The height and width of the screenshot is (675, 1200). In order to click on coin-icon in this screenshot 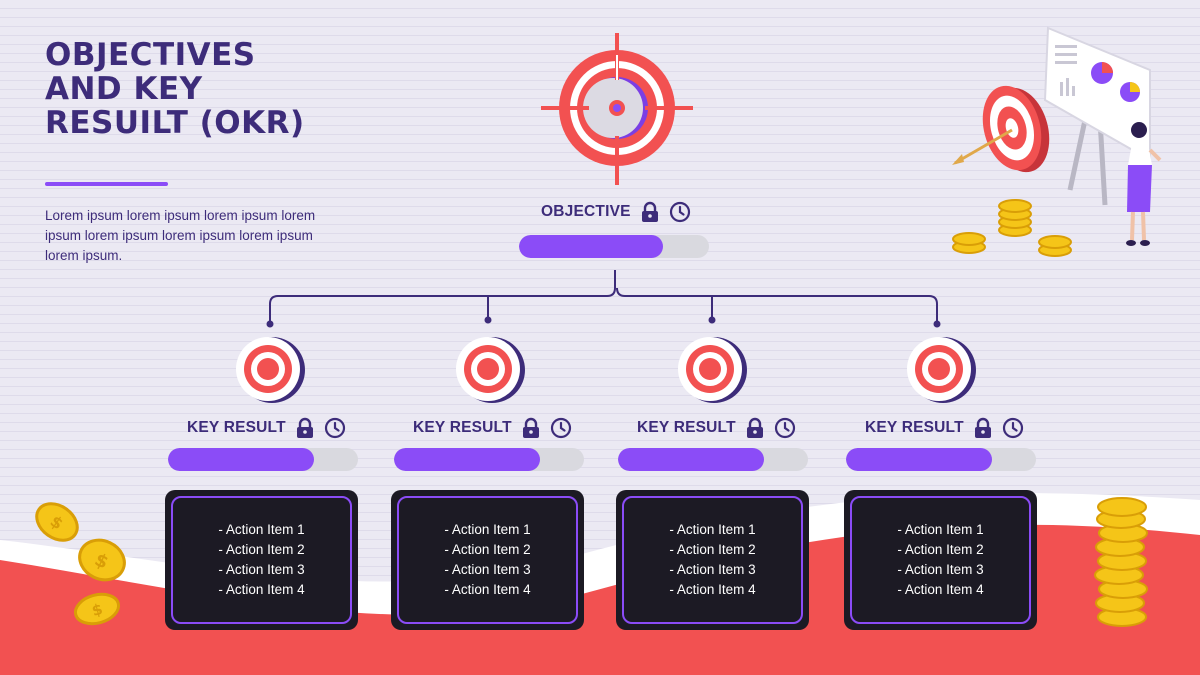, I will do `click(1012, 228)`.